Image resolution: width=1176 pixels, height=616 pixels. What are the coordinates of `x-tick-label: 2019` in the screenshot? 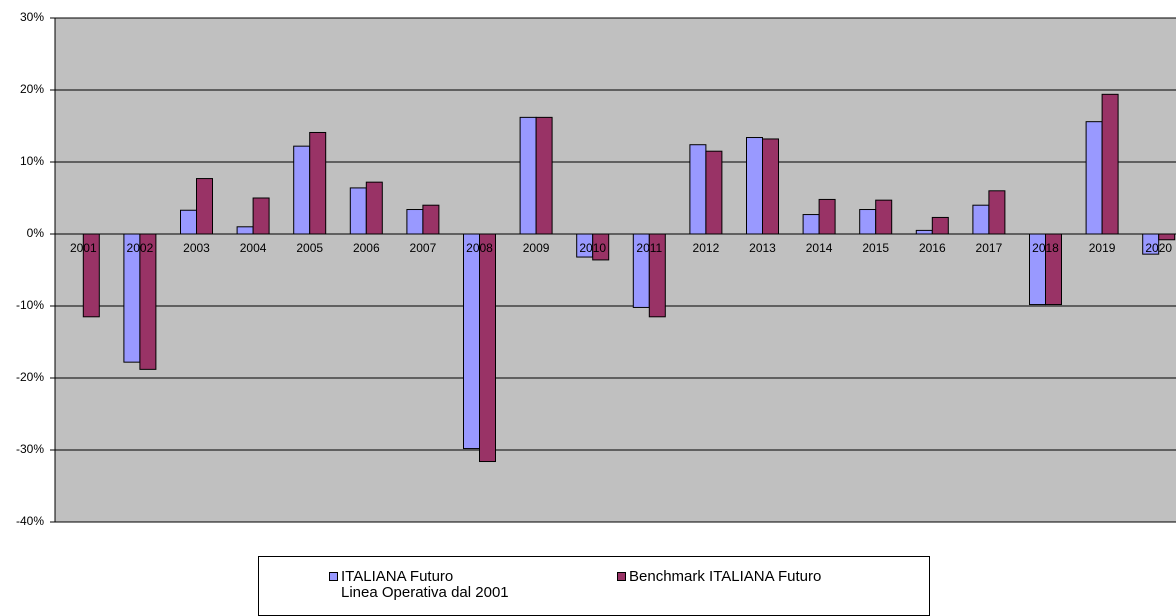 It's located at (1102, 248).